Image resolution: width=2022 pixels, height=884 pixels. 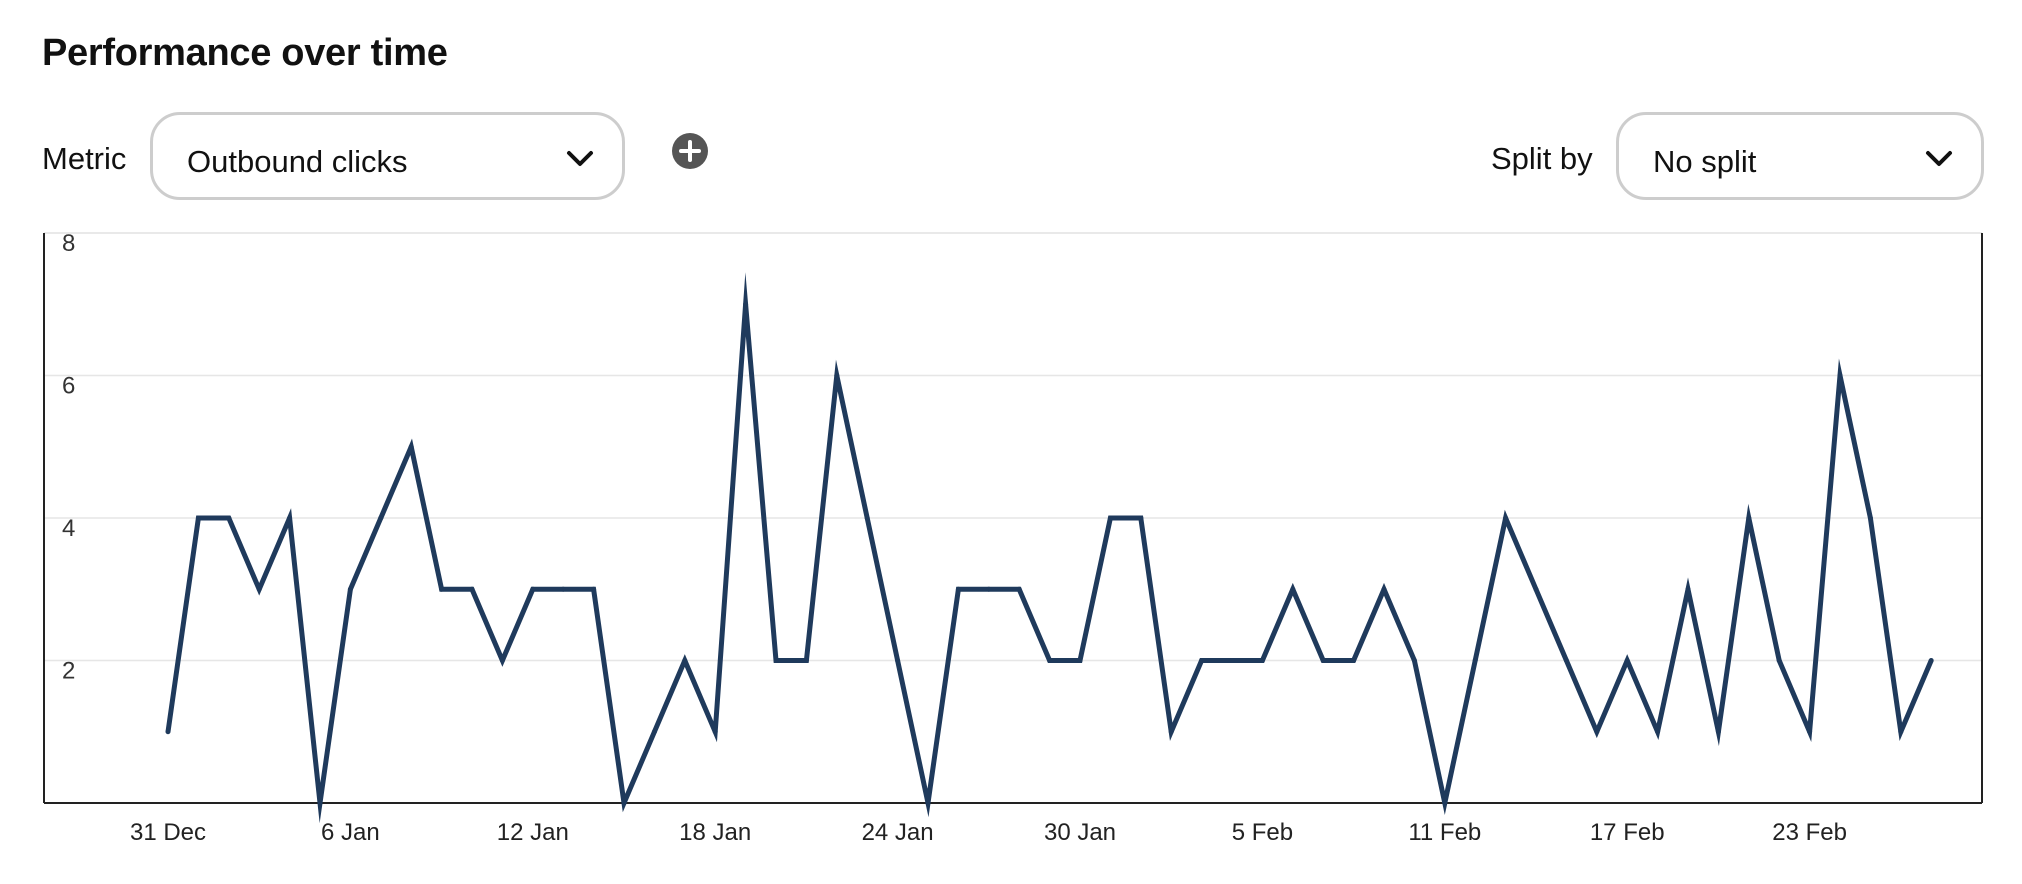 I want to click on metric-label: Metric, so click(x=84, y=158).